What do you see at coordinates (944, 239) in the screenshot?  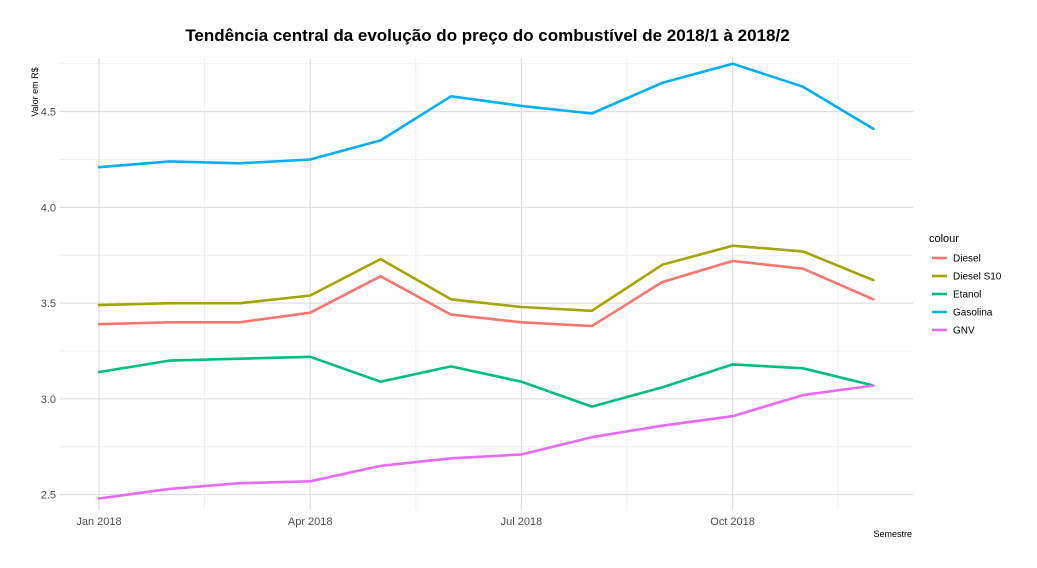 I see `legend-title: colour` at bounding box center [944, 239].